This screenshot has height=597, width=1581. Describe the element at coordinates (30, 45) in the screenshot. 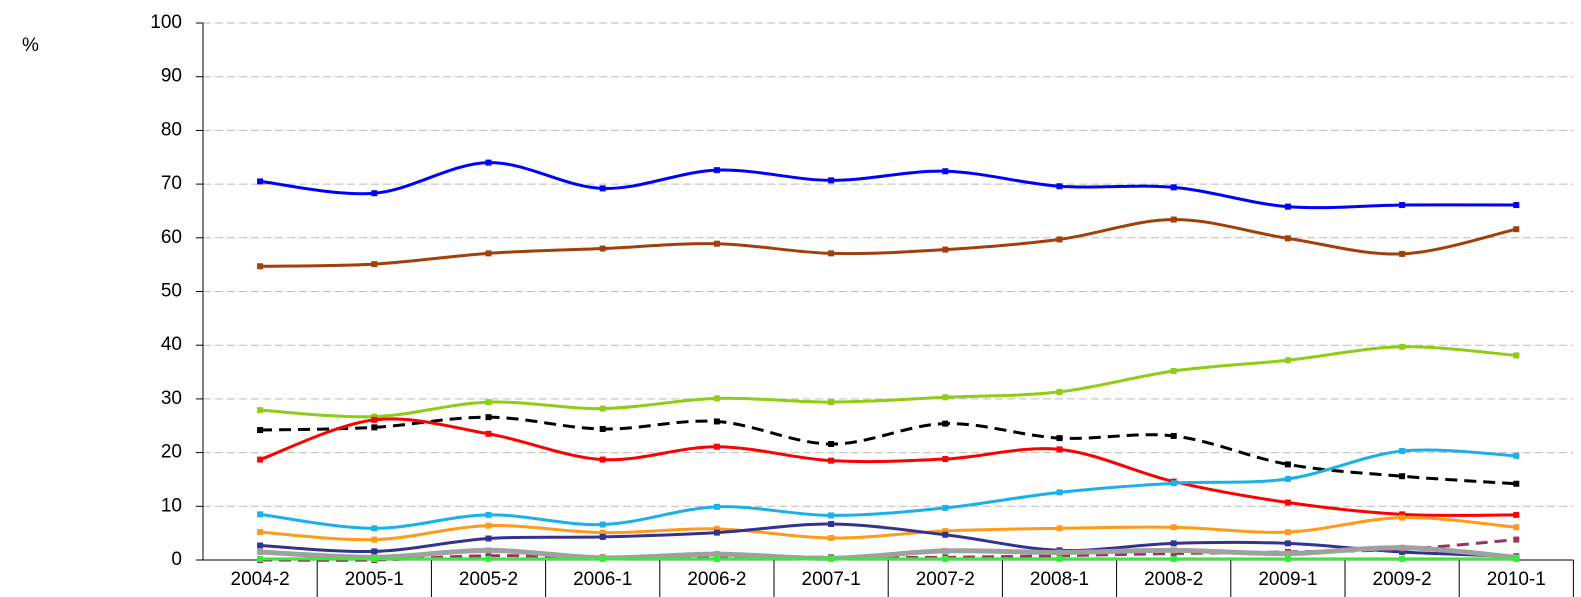

I see `y-axis-label: %` at that location.